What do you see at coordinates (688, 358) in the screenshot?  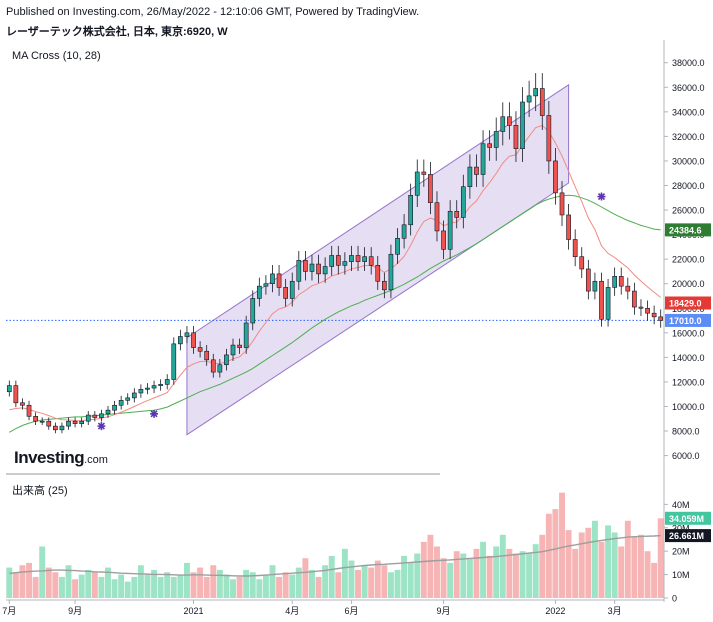 I see `price-tick-label: 14000.0` at bounding box center [688, 358].